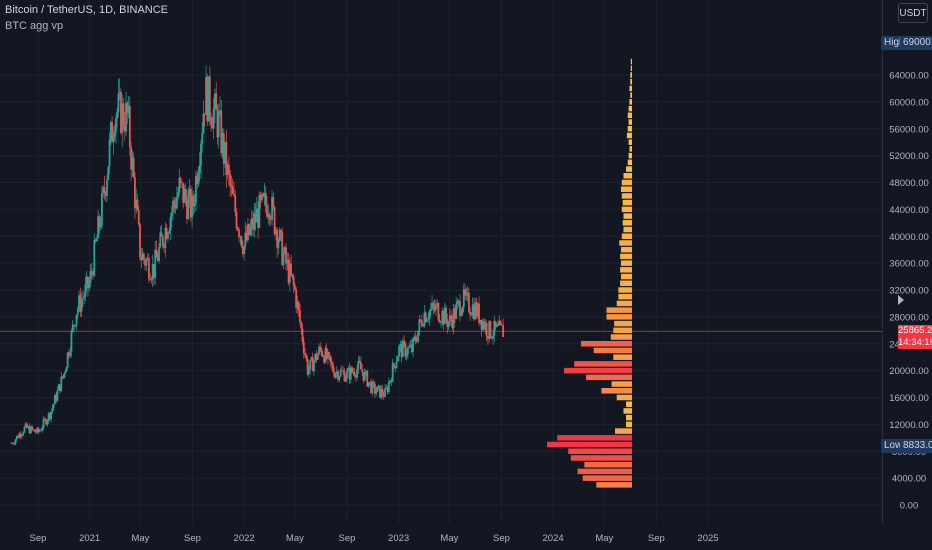 The width and height of the screenshot is (932, 550). Describe the element at coordinates (34, 26) in the screenshot. I see `indicator-label: BTC agg vp` at that location.